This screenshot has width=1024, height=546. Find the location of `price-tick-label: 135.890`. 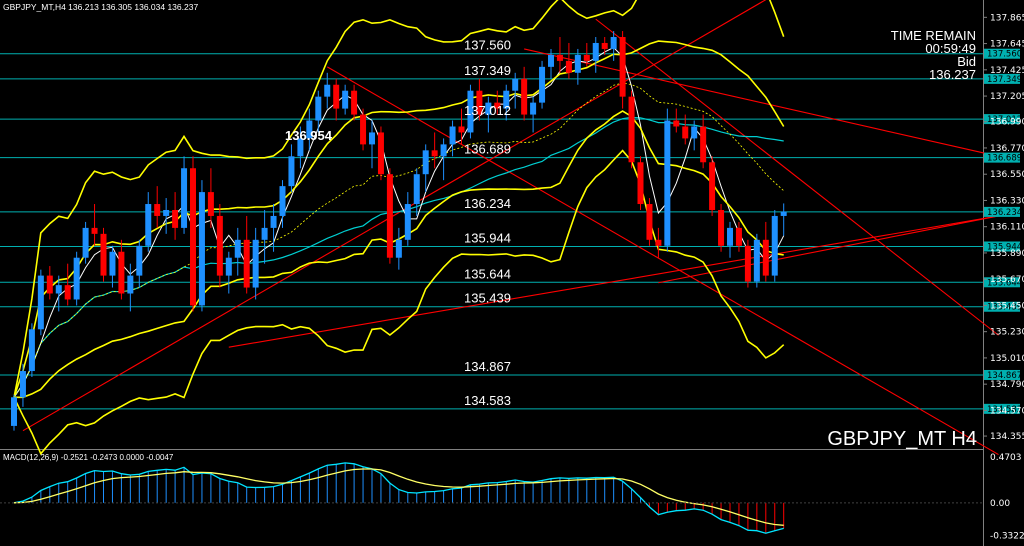

price-tick-label: 135.890 is located at coordinates (1007, 254).